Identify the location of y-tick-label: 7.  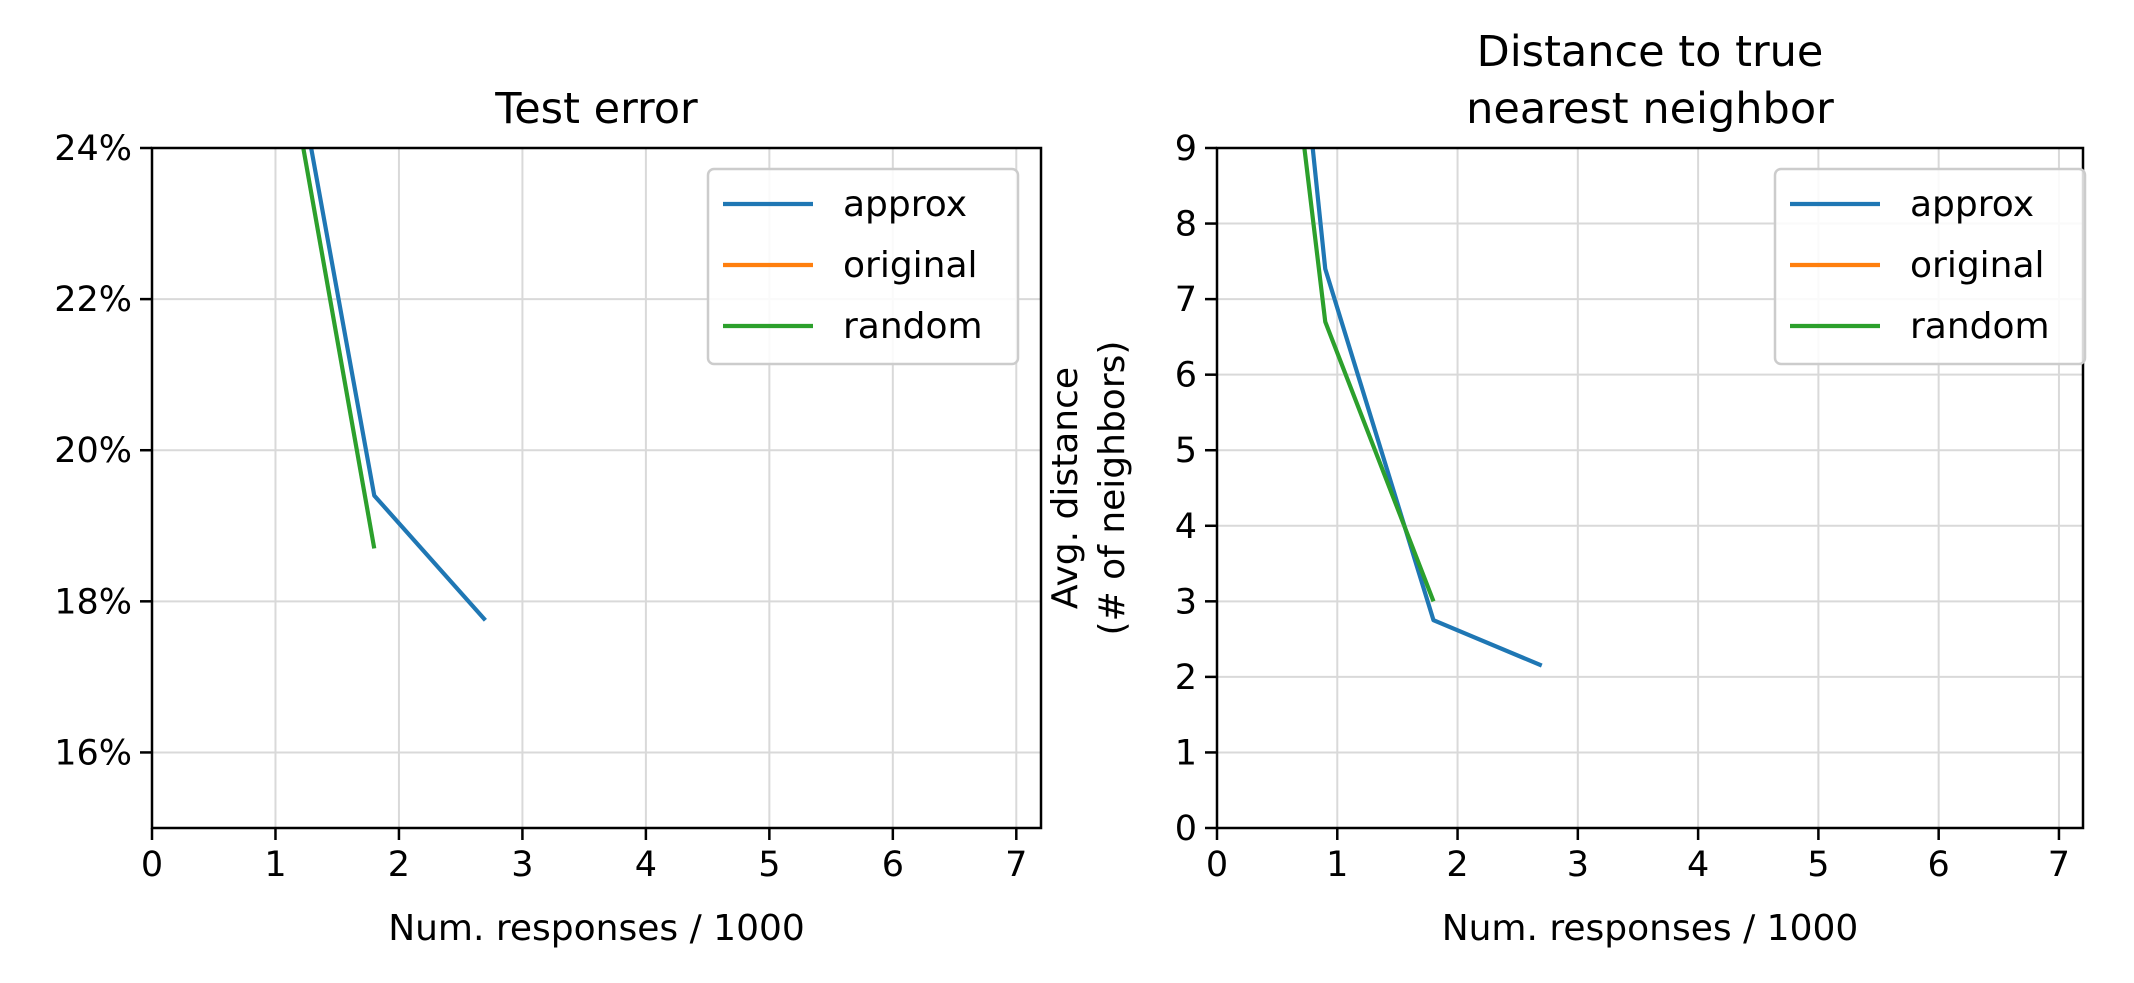
(1186, 300).